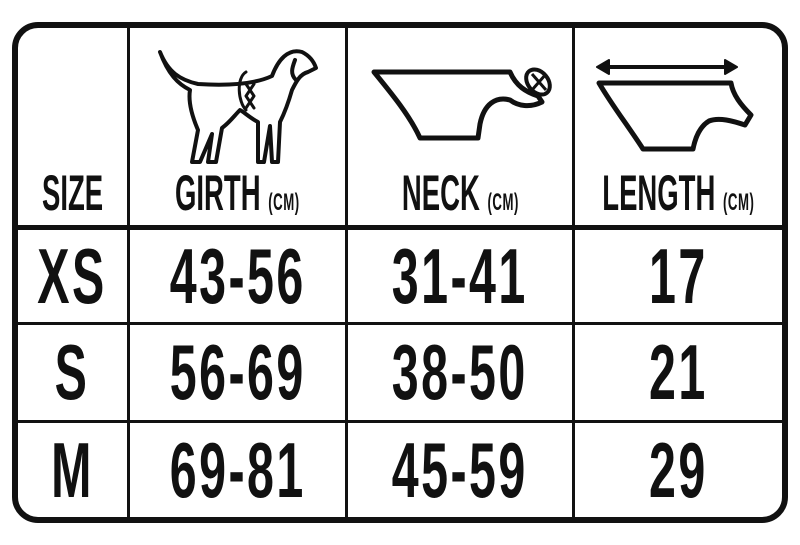  I want to click on girth-cell: 69-81, so click(237, 469).